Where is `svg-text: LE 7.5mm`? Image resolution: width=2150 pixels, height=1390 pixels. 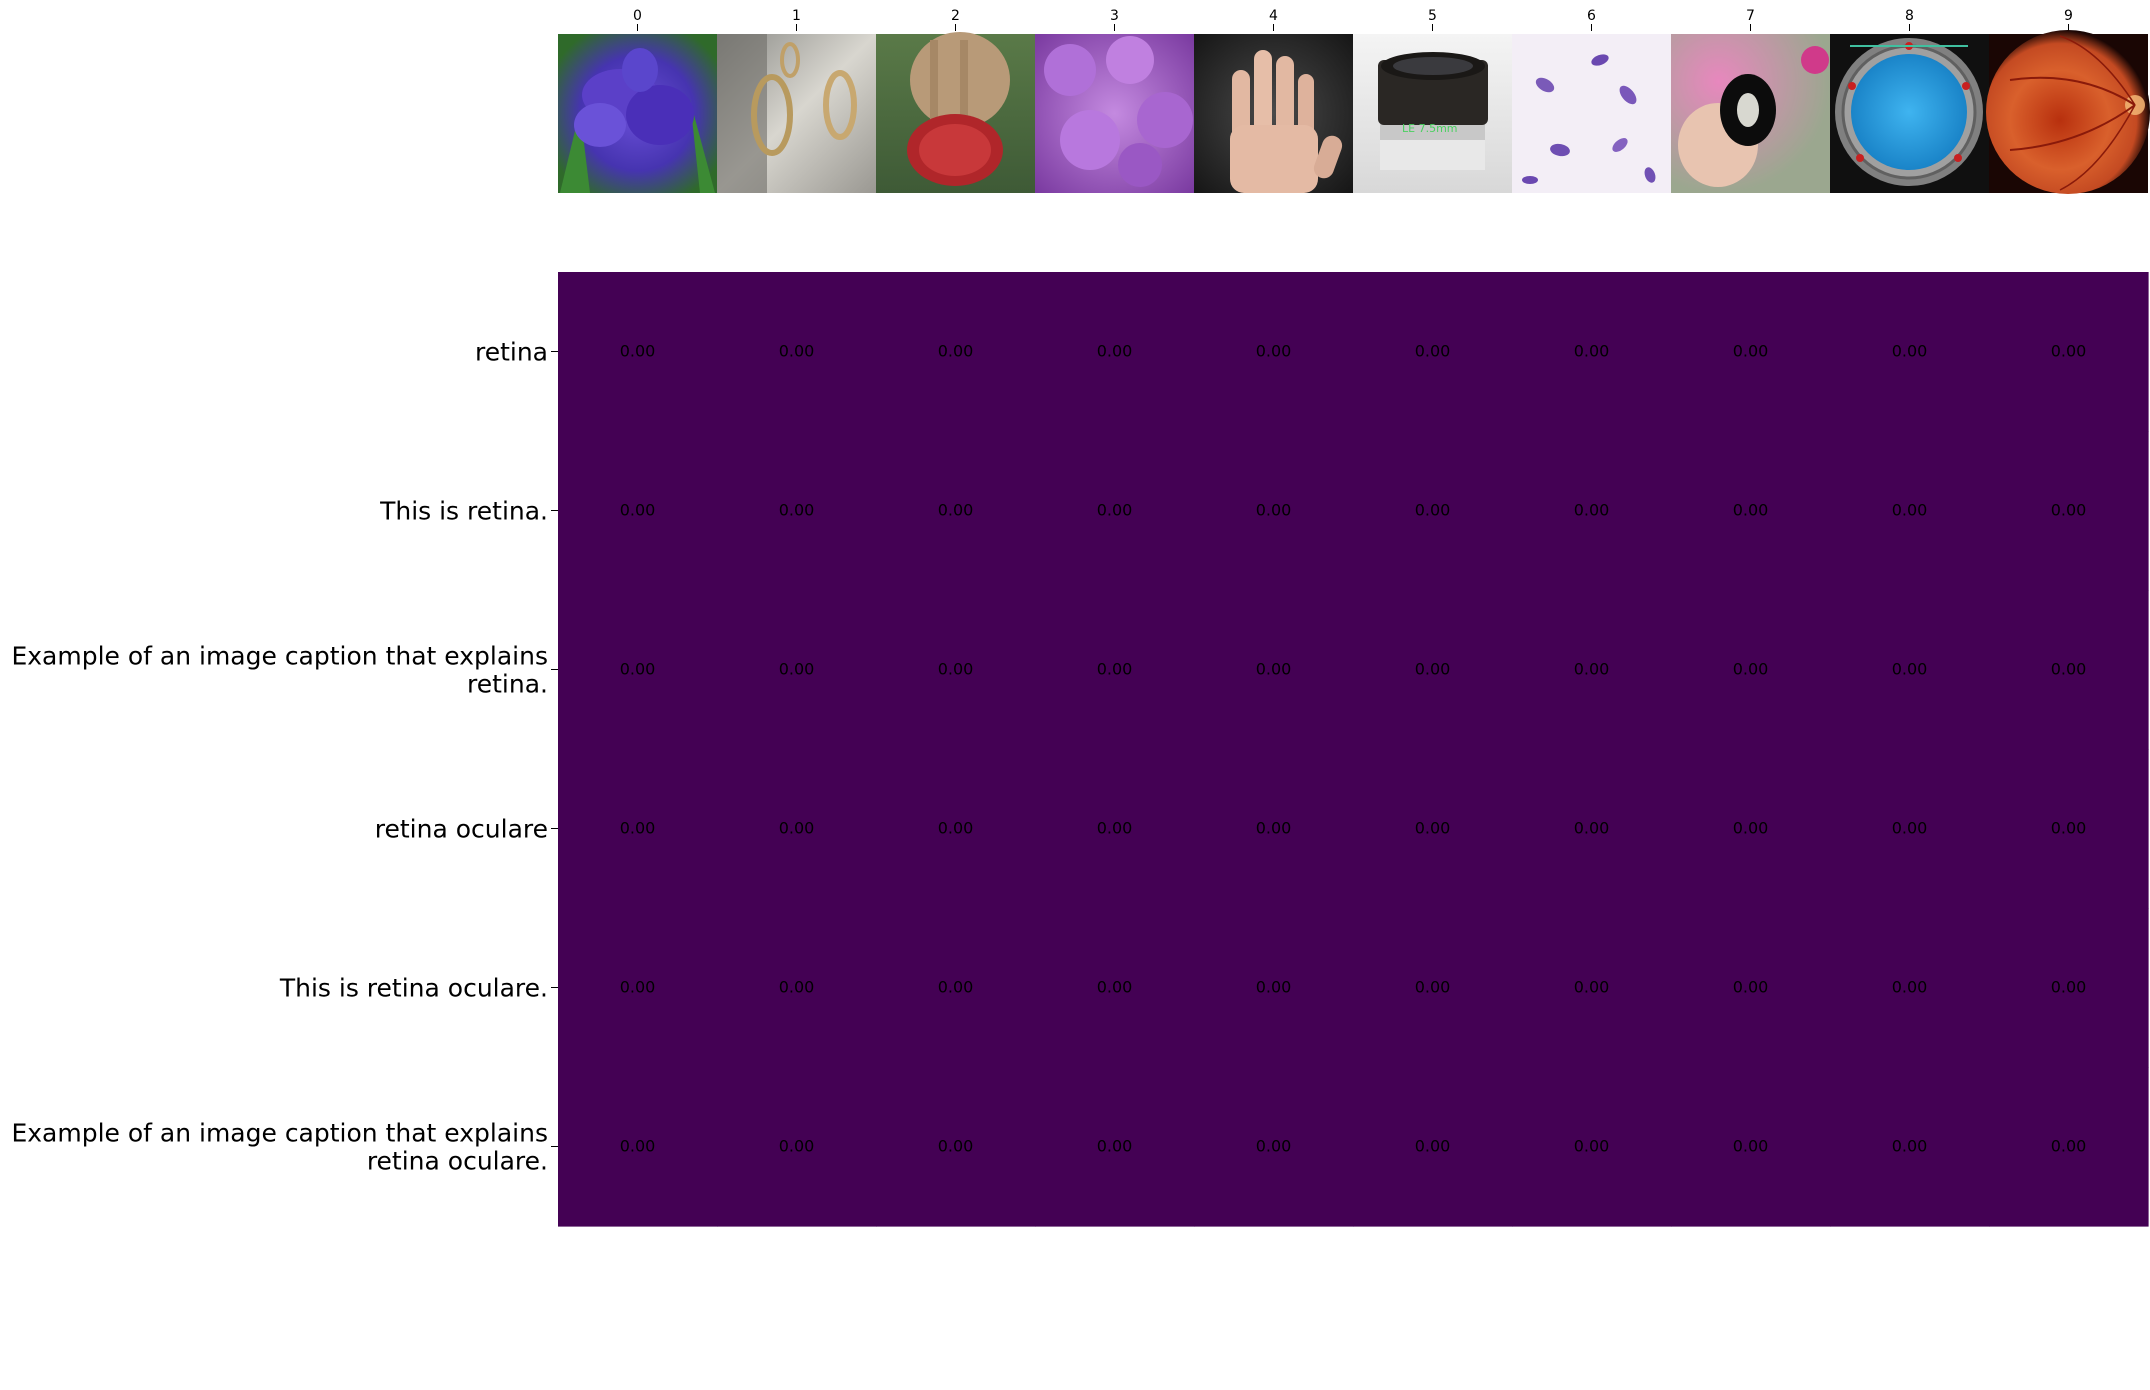 svg-text: LE 7.5mm is located at coordinates (1430, 128).